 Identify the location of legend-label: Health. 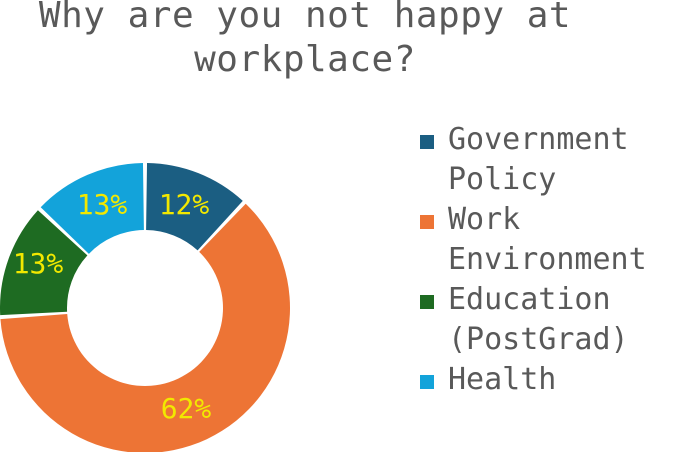
(502, 379).